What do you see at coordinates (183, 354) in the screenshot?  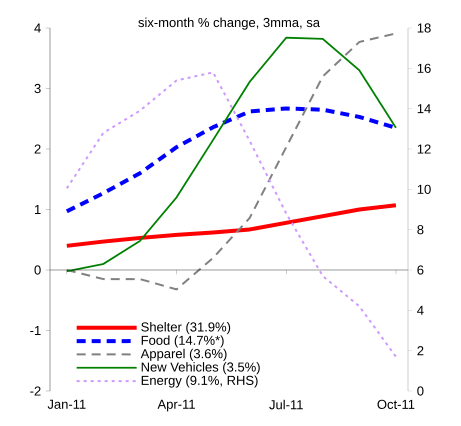 I see `legend-label: Apparel (3.6%)` at bounding box center [183, 354].